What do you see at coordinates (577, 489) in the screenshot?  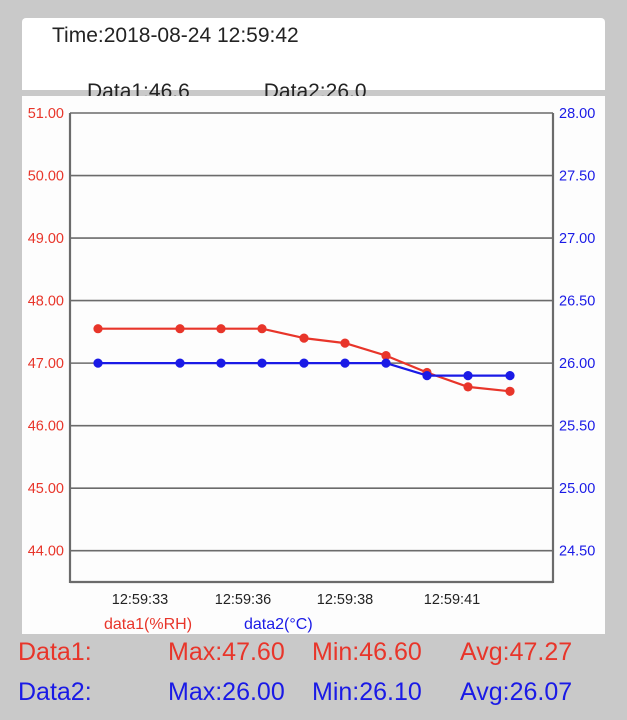 I see `right-tick-6: 25.00` at bounding box center [577, 489].